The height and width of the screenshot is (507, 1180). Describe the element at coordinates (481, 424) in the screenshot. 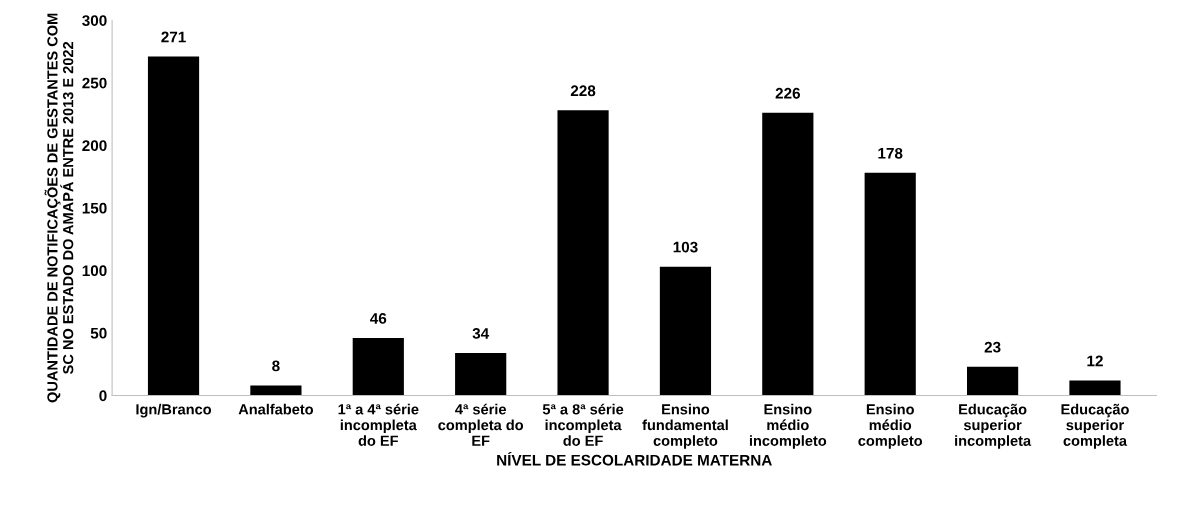

I see `x-tick-label: 4ª série completa do EF` at that location.